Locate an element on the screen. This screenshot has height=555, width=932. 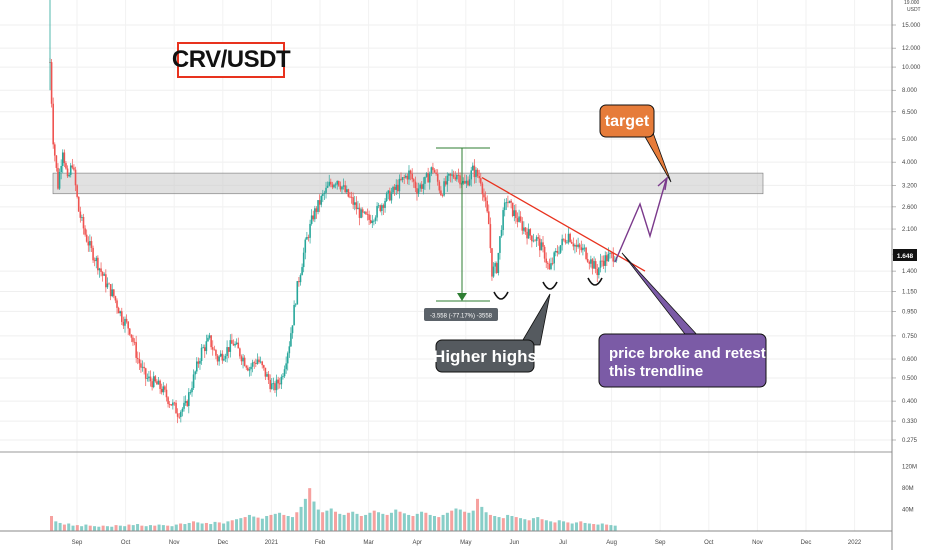
time-tick-label: Jul is located at coordinates (563, 543).